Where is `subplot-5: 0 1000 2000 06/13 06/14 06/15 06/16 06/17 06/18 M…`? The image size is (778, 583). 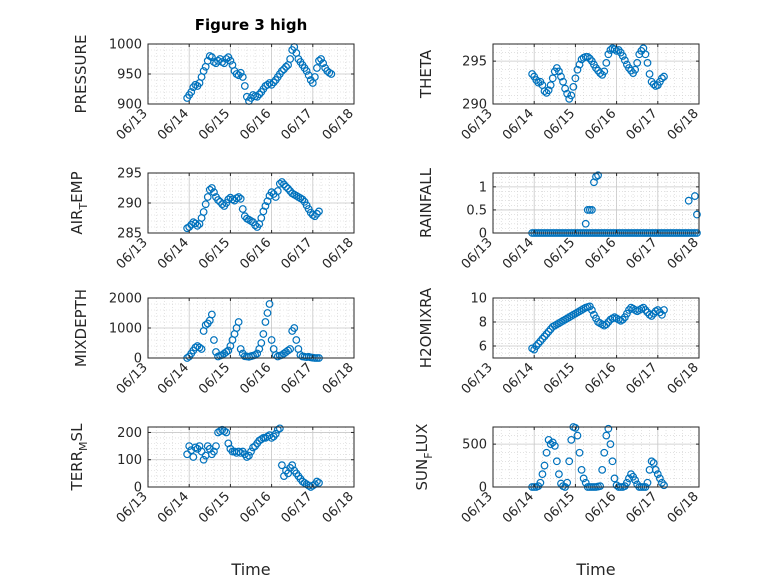 subplot-5: 0 1000 2000 06/13 06/14 06/15 06/16 06/17 06/18 M… is located at coordinates (214, 343).